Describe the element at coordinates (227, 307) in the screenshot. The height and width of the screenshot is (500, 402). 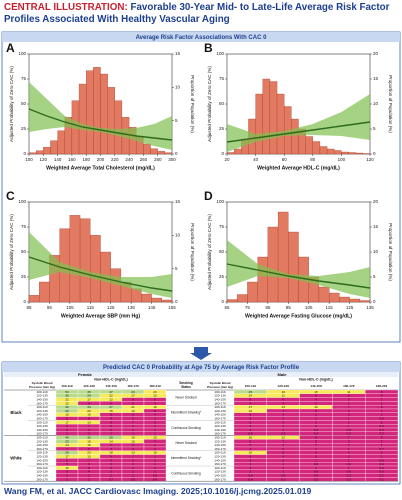
I see `x-tick-label: 65` at that location.